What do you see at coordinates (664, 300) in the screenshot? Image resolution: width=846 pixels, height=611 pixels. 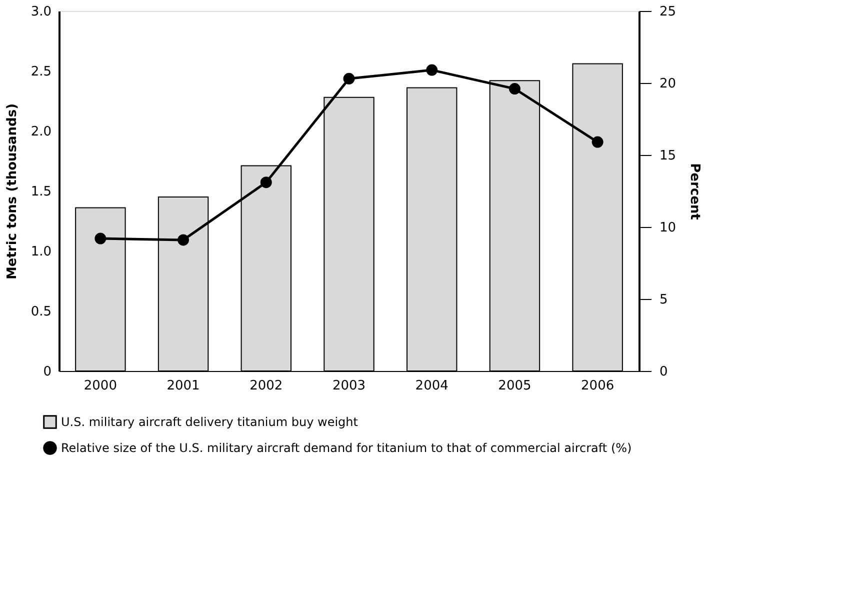 I see `y2-tick-label: 5` at bounding box center [664, 300].